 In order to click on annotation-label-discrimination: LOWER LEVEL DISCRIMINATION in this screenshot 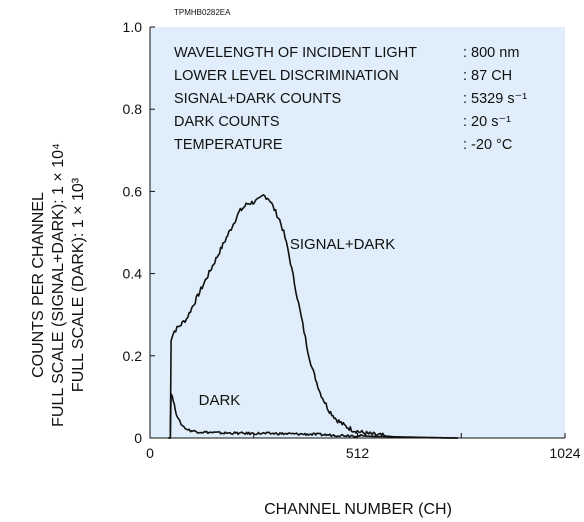, I will do `click(286, 76)`.